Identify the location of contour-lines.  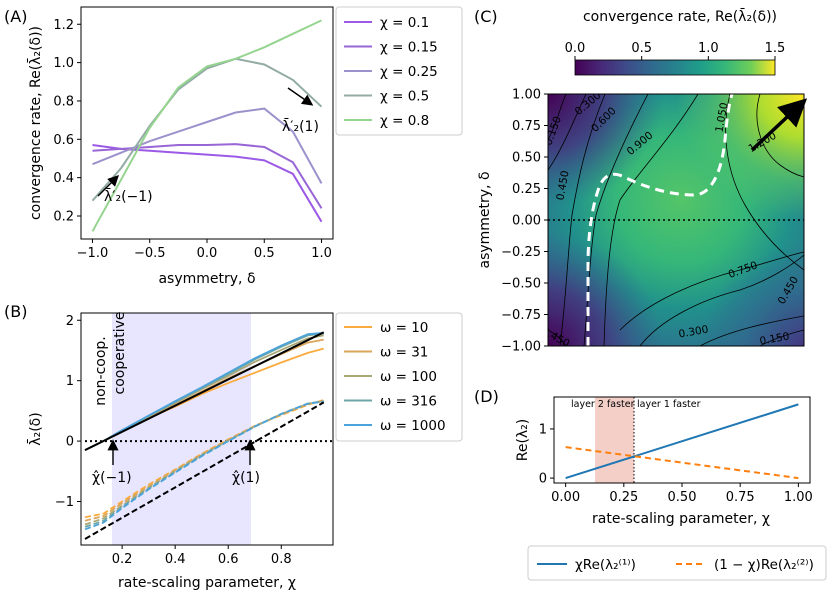
(676, 220).